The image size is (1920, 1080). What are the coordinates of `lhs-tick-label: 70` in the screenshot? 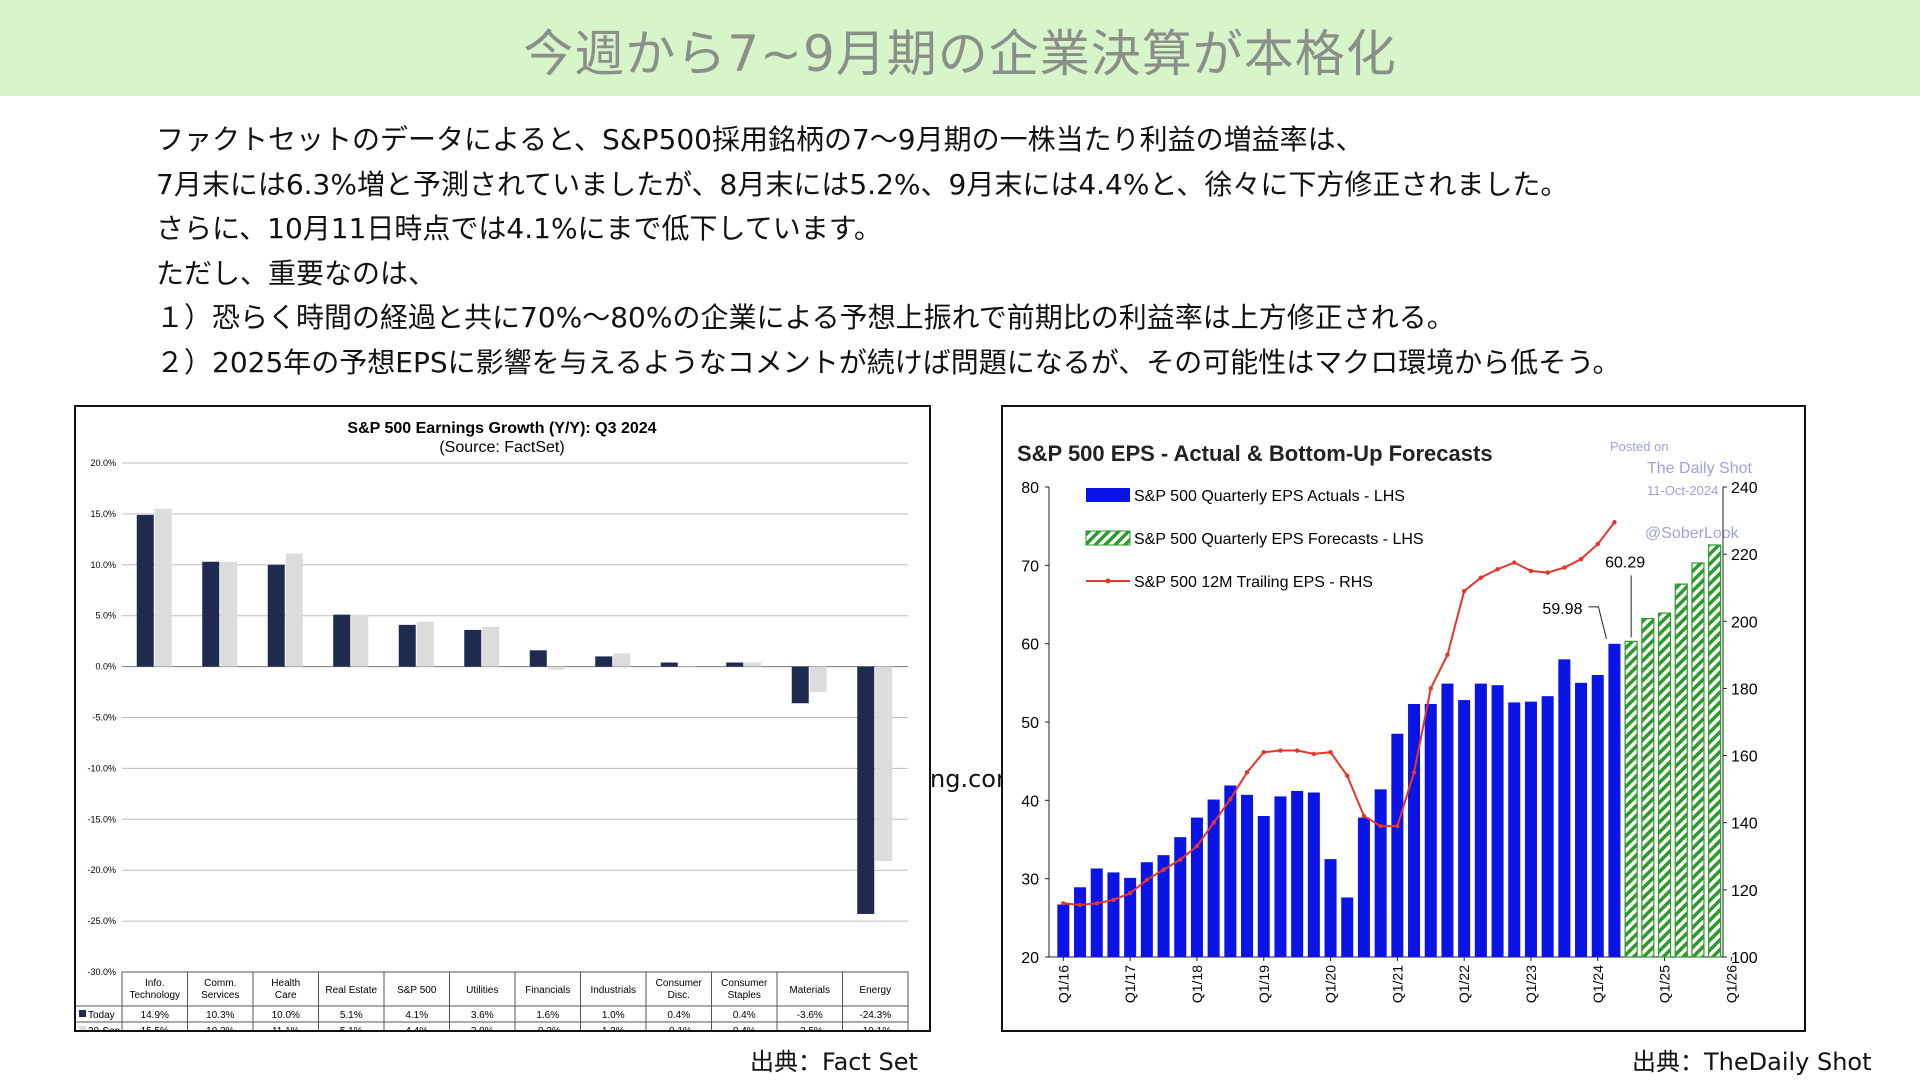 It's located at (1030, 566).